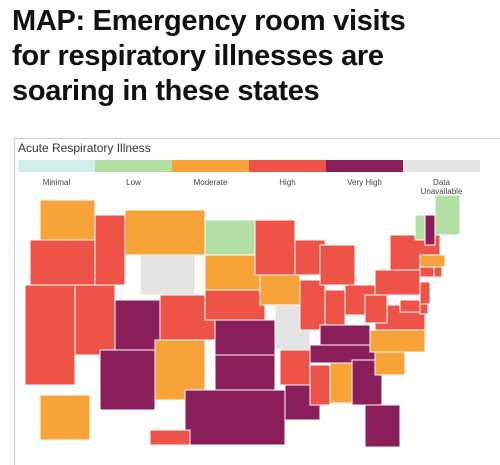  I want to click on legend-item: Moderate, so click(210, 178).